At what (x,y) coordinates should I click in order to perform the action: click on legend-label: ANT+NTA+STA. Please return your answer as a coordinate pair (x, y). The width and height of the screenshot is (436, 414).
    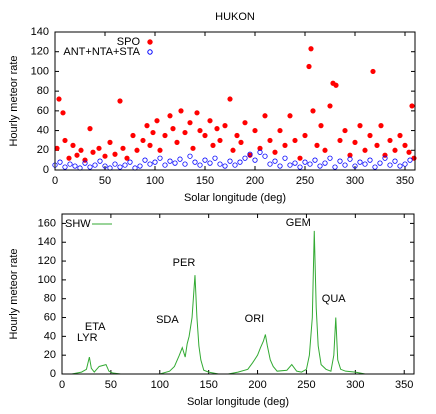
    Looking at the image, I should click on (101, 52).